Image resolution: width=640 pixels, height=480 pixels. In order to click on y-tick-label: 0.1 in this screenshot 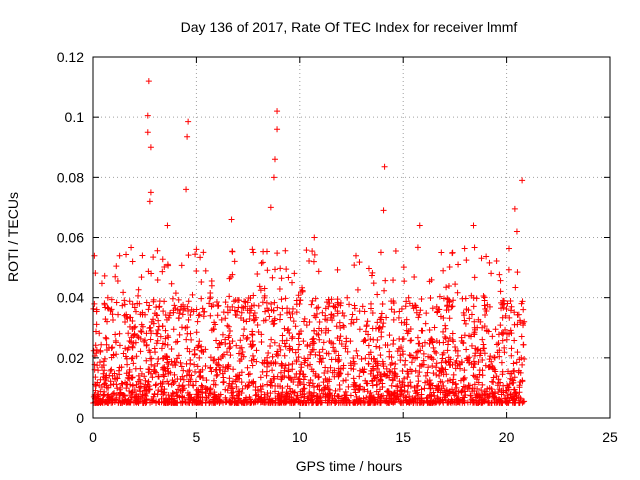, I will do `click(75, 117)`.